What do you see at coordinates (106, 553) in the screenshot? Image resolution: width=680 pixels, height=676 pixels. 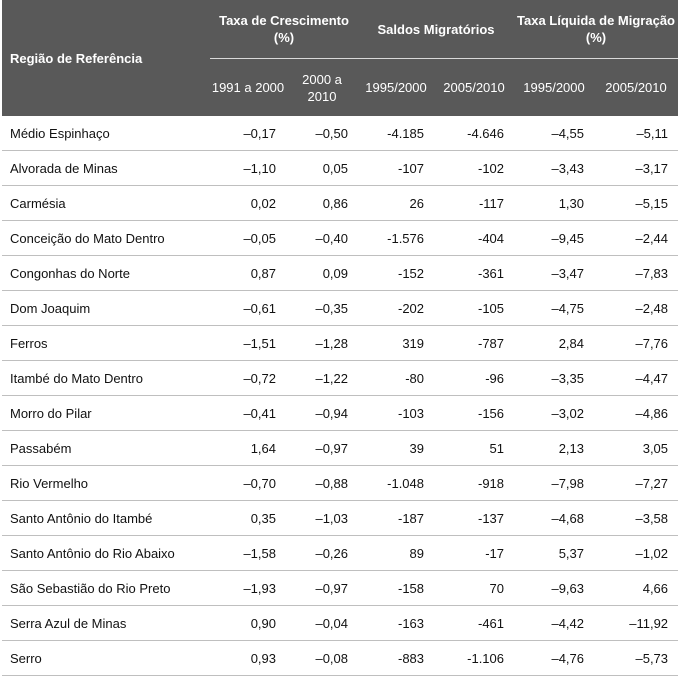 I see `region-name: Santo Antônio do Rio Abaixo` at bounding box center [106, 553].